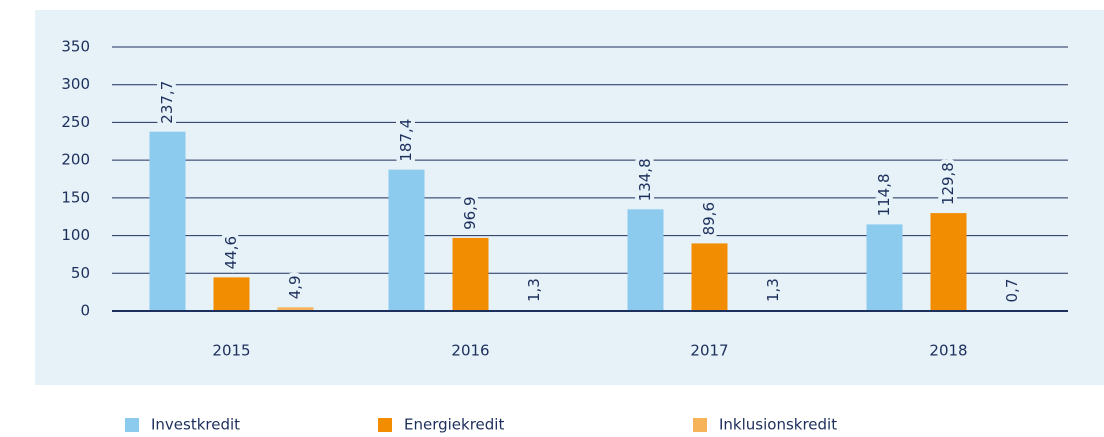  What do you see at coordinates (295, 287) in the screenshot?
I see `value-label: 4,9` at bounding box center [295, 287].